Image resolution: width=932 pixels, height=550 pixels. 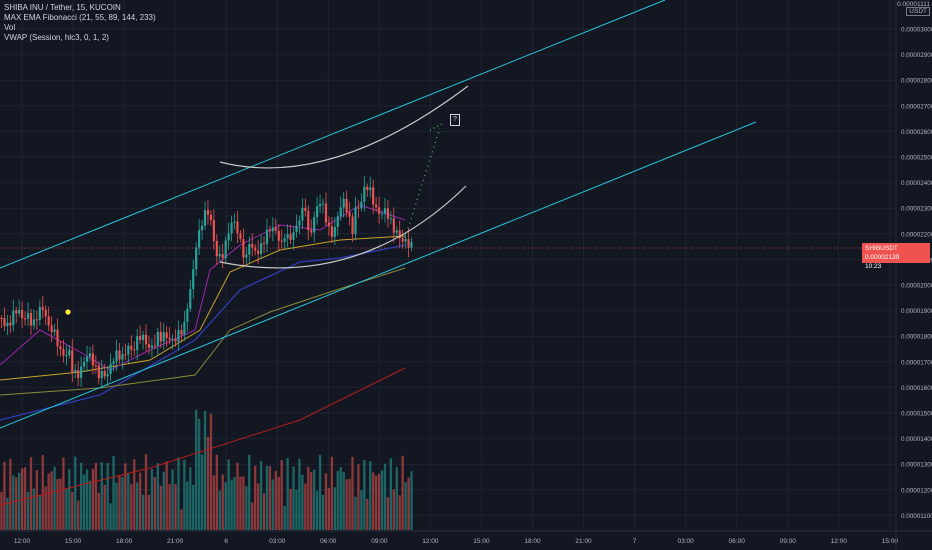 I want to click on ema-144-line, so click(x=203, y=332).